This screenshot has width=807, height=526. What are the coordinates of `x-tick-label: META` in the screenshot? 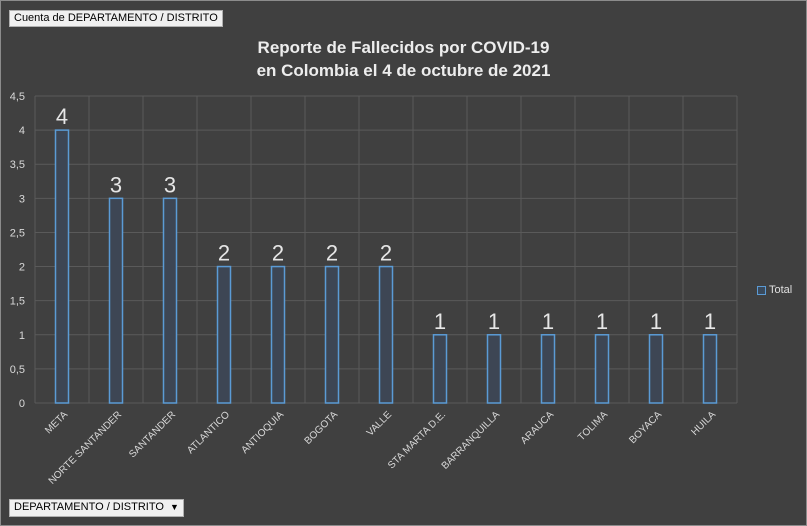 It's located at (56, 422).